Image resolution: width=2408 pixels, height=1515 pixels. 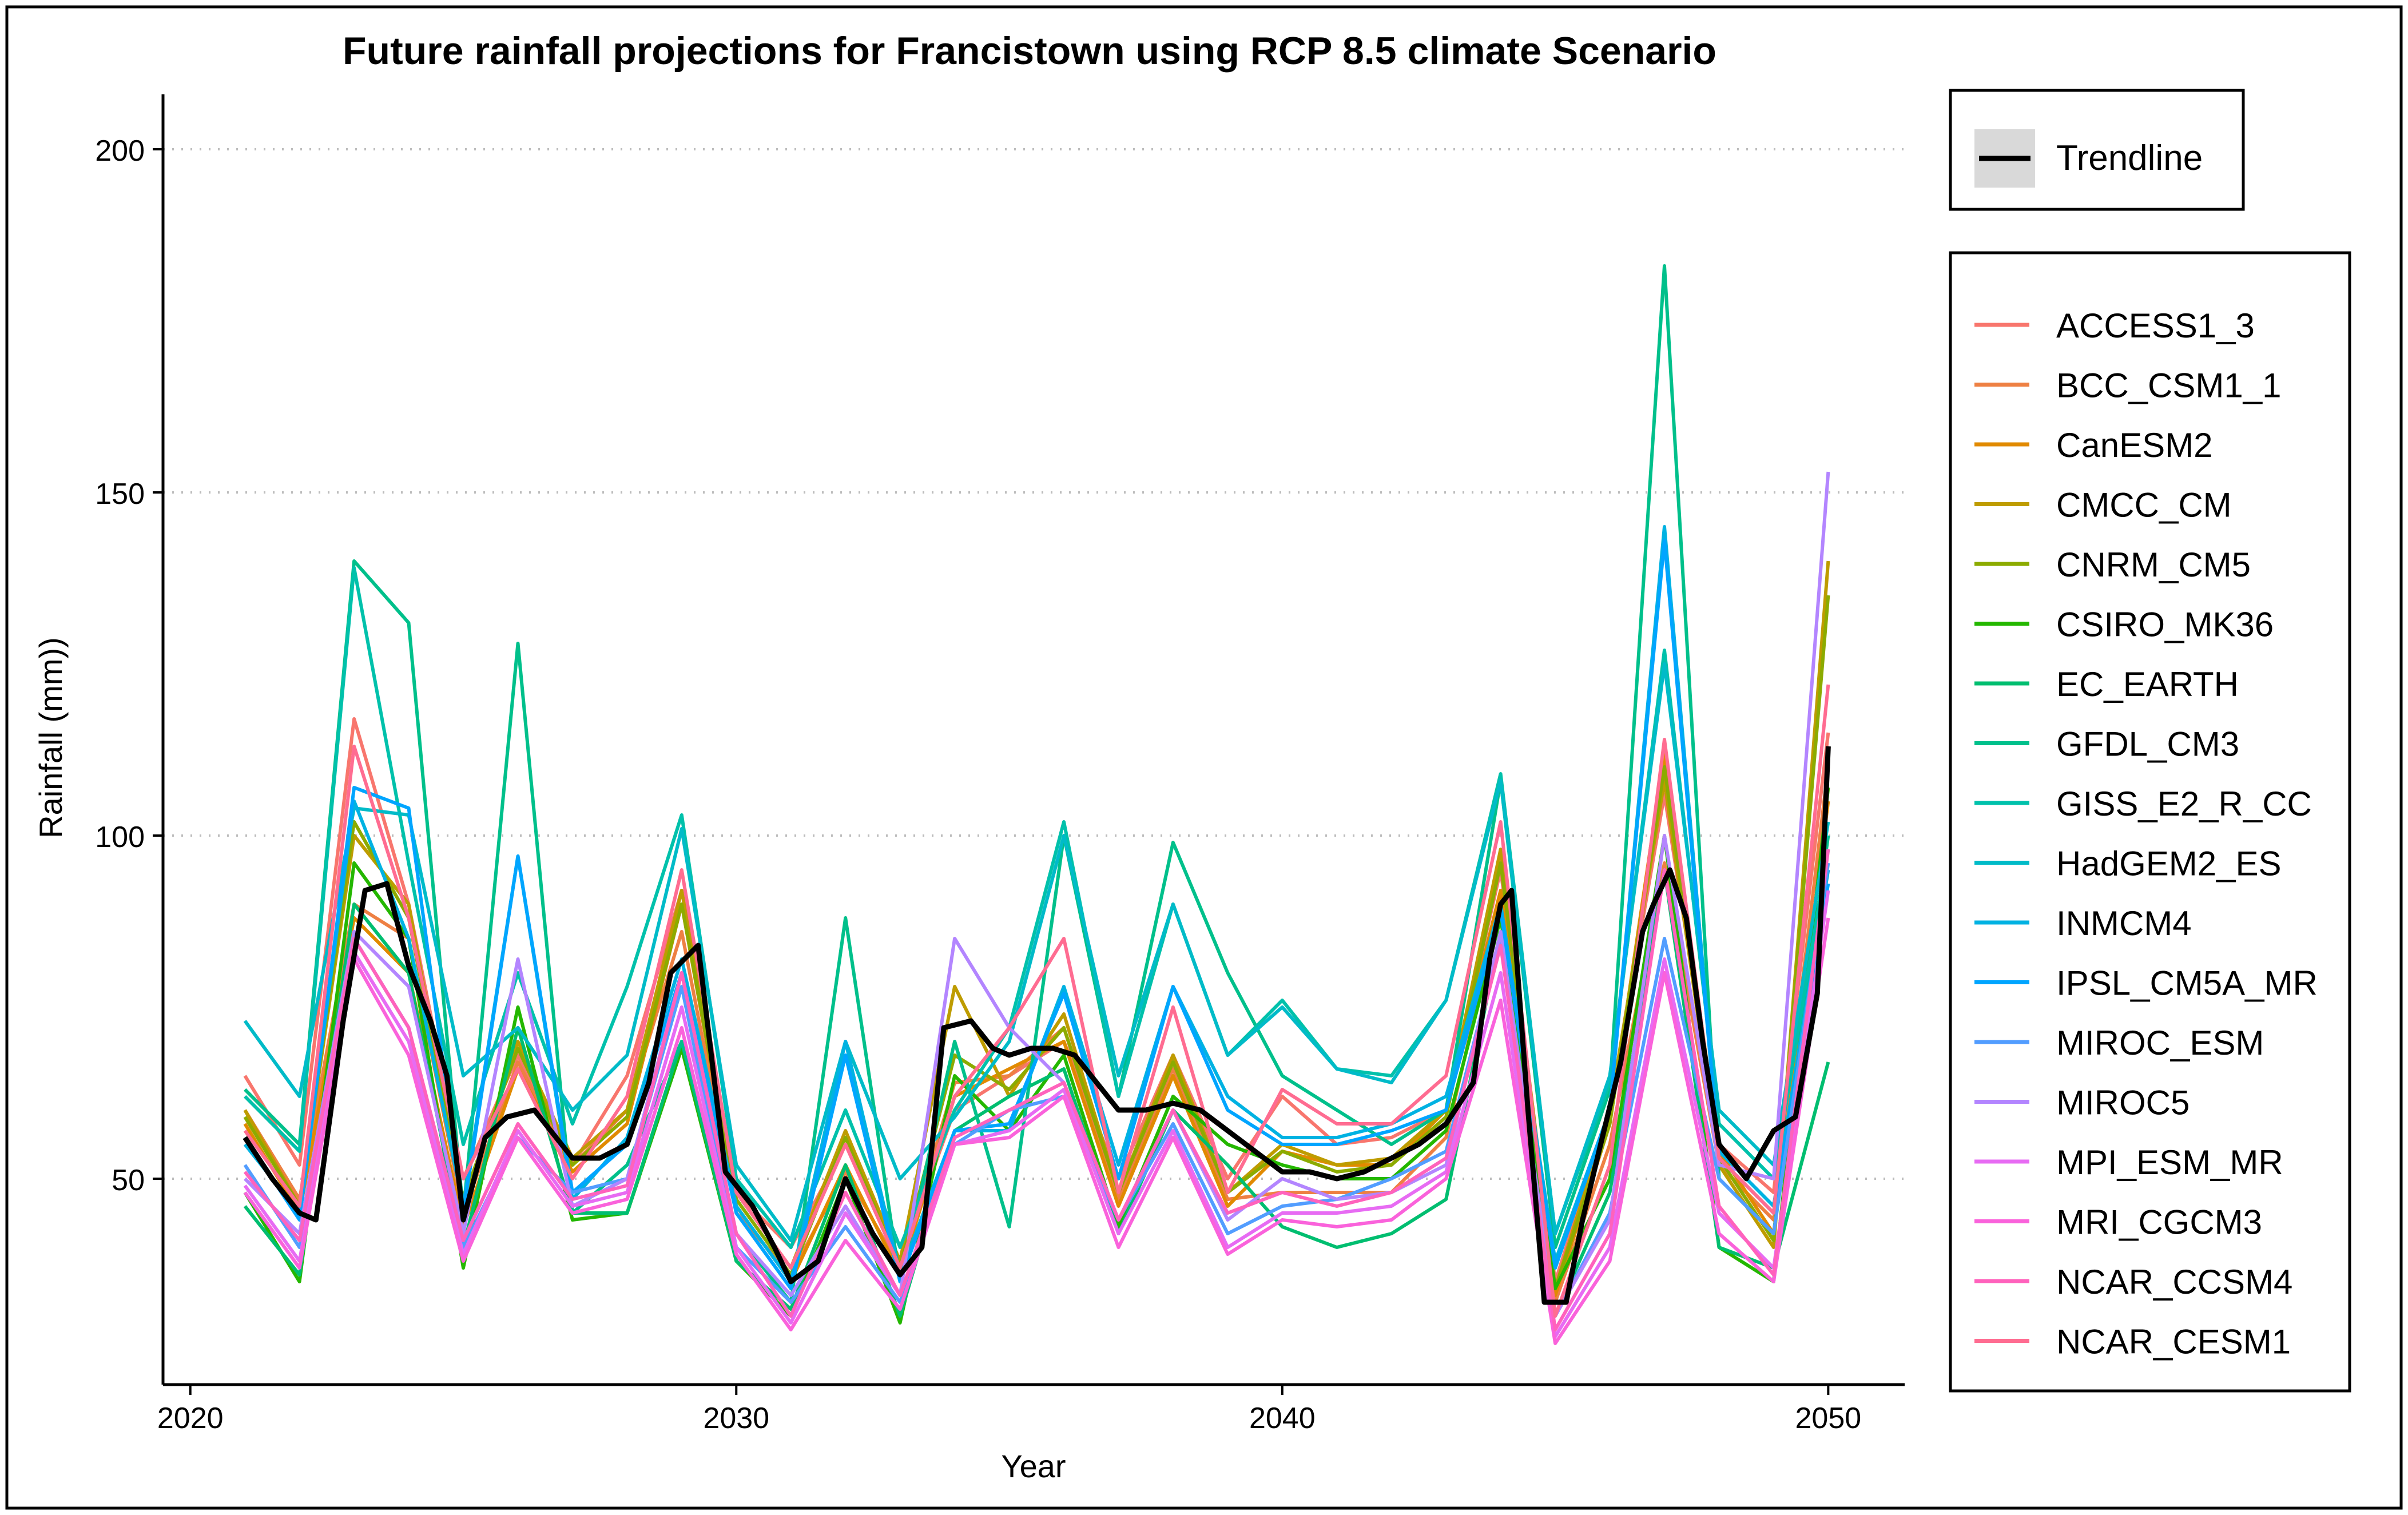 What do you see at coordinates (128, 1180) in the screenshot?
I see `y-tick-label: 50` at bounding box center [128, 1180].